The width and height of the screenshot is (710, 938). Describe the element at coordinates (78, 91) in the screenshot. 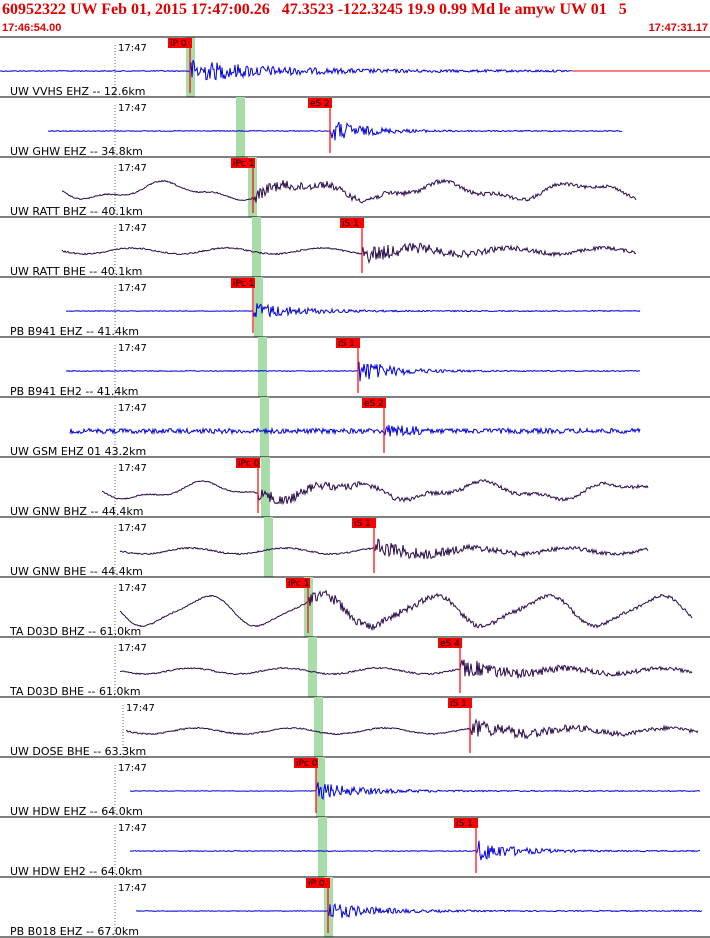

I see `station-channel-label: UW VVHS EHZ -- 12.6km` at that location.